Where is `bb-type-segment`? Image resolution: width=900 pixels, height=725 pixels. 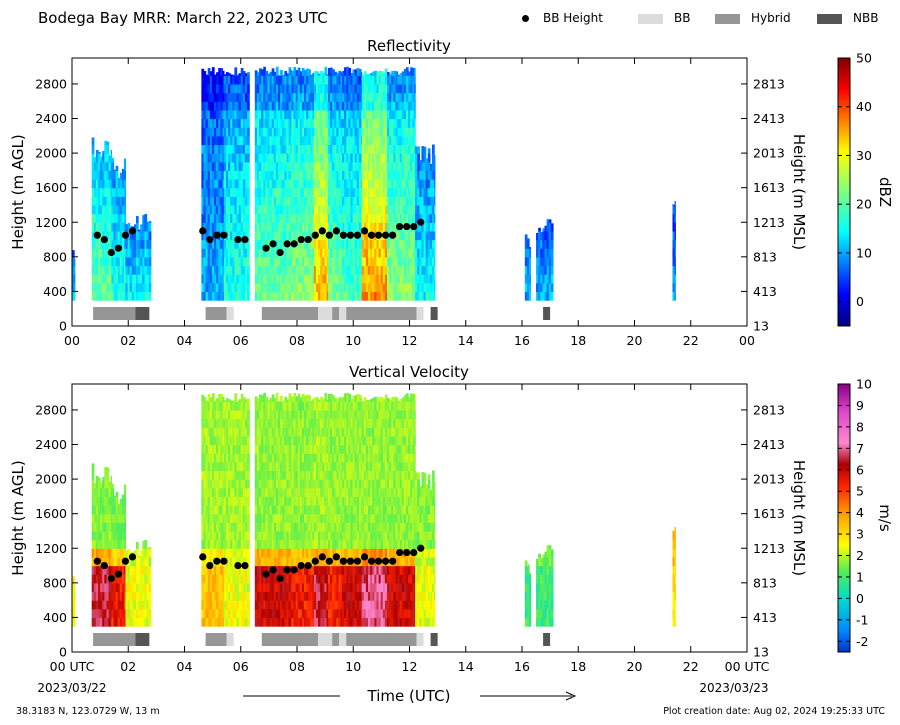
bb-type-segment is located at coordinates (434, 313).